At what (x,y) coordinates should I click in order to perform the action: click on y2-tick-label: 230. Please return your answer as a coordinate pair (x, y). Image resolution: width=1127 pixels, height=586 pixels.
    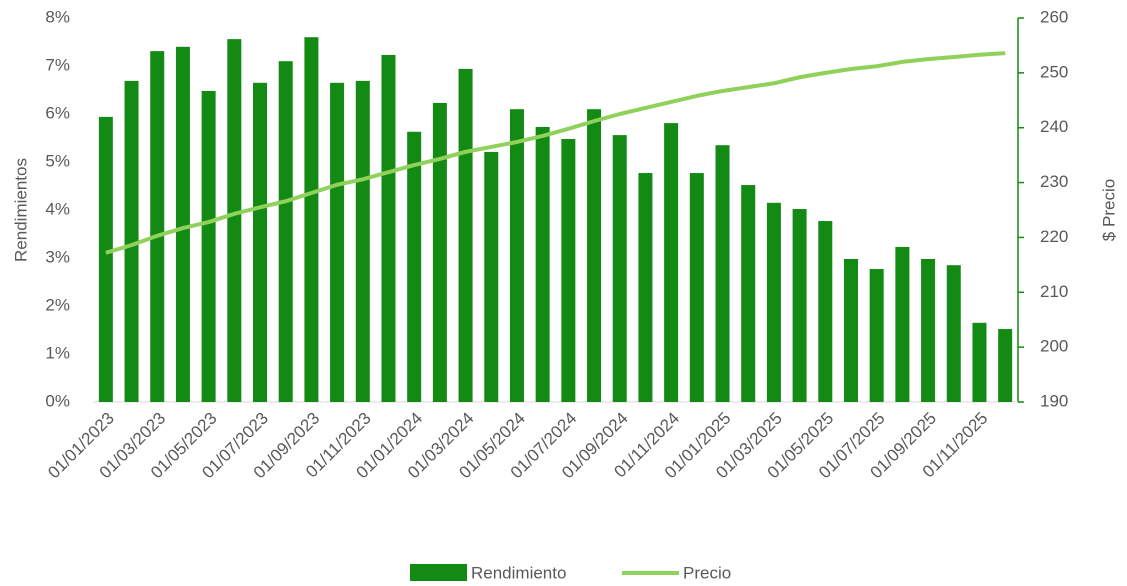
    Looking at the image, I should click on (1054, 181).